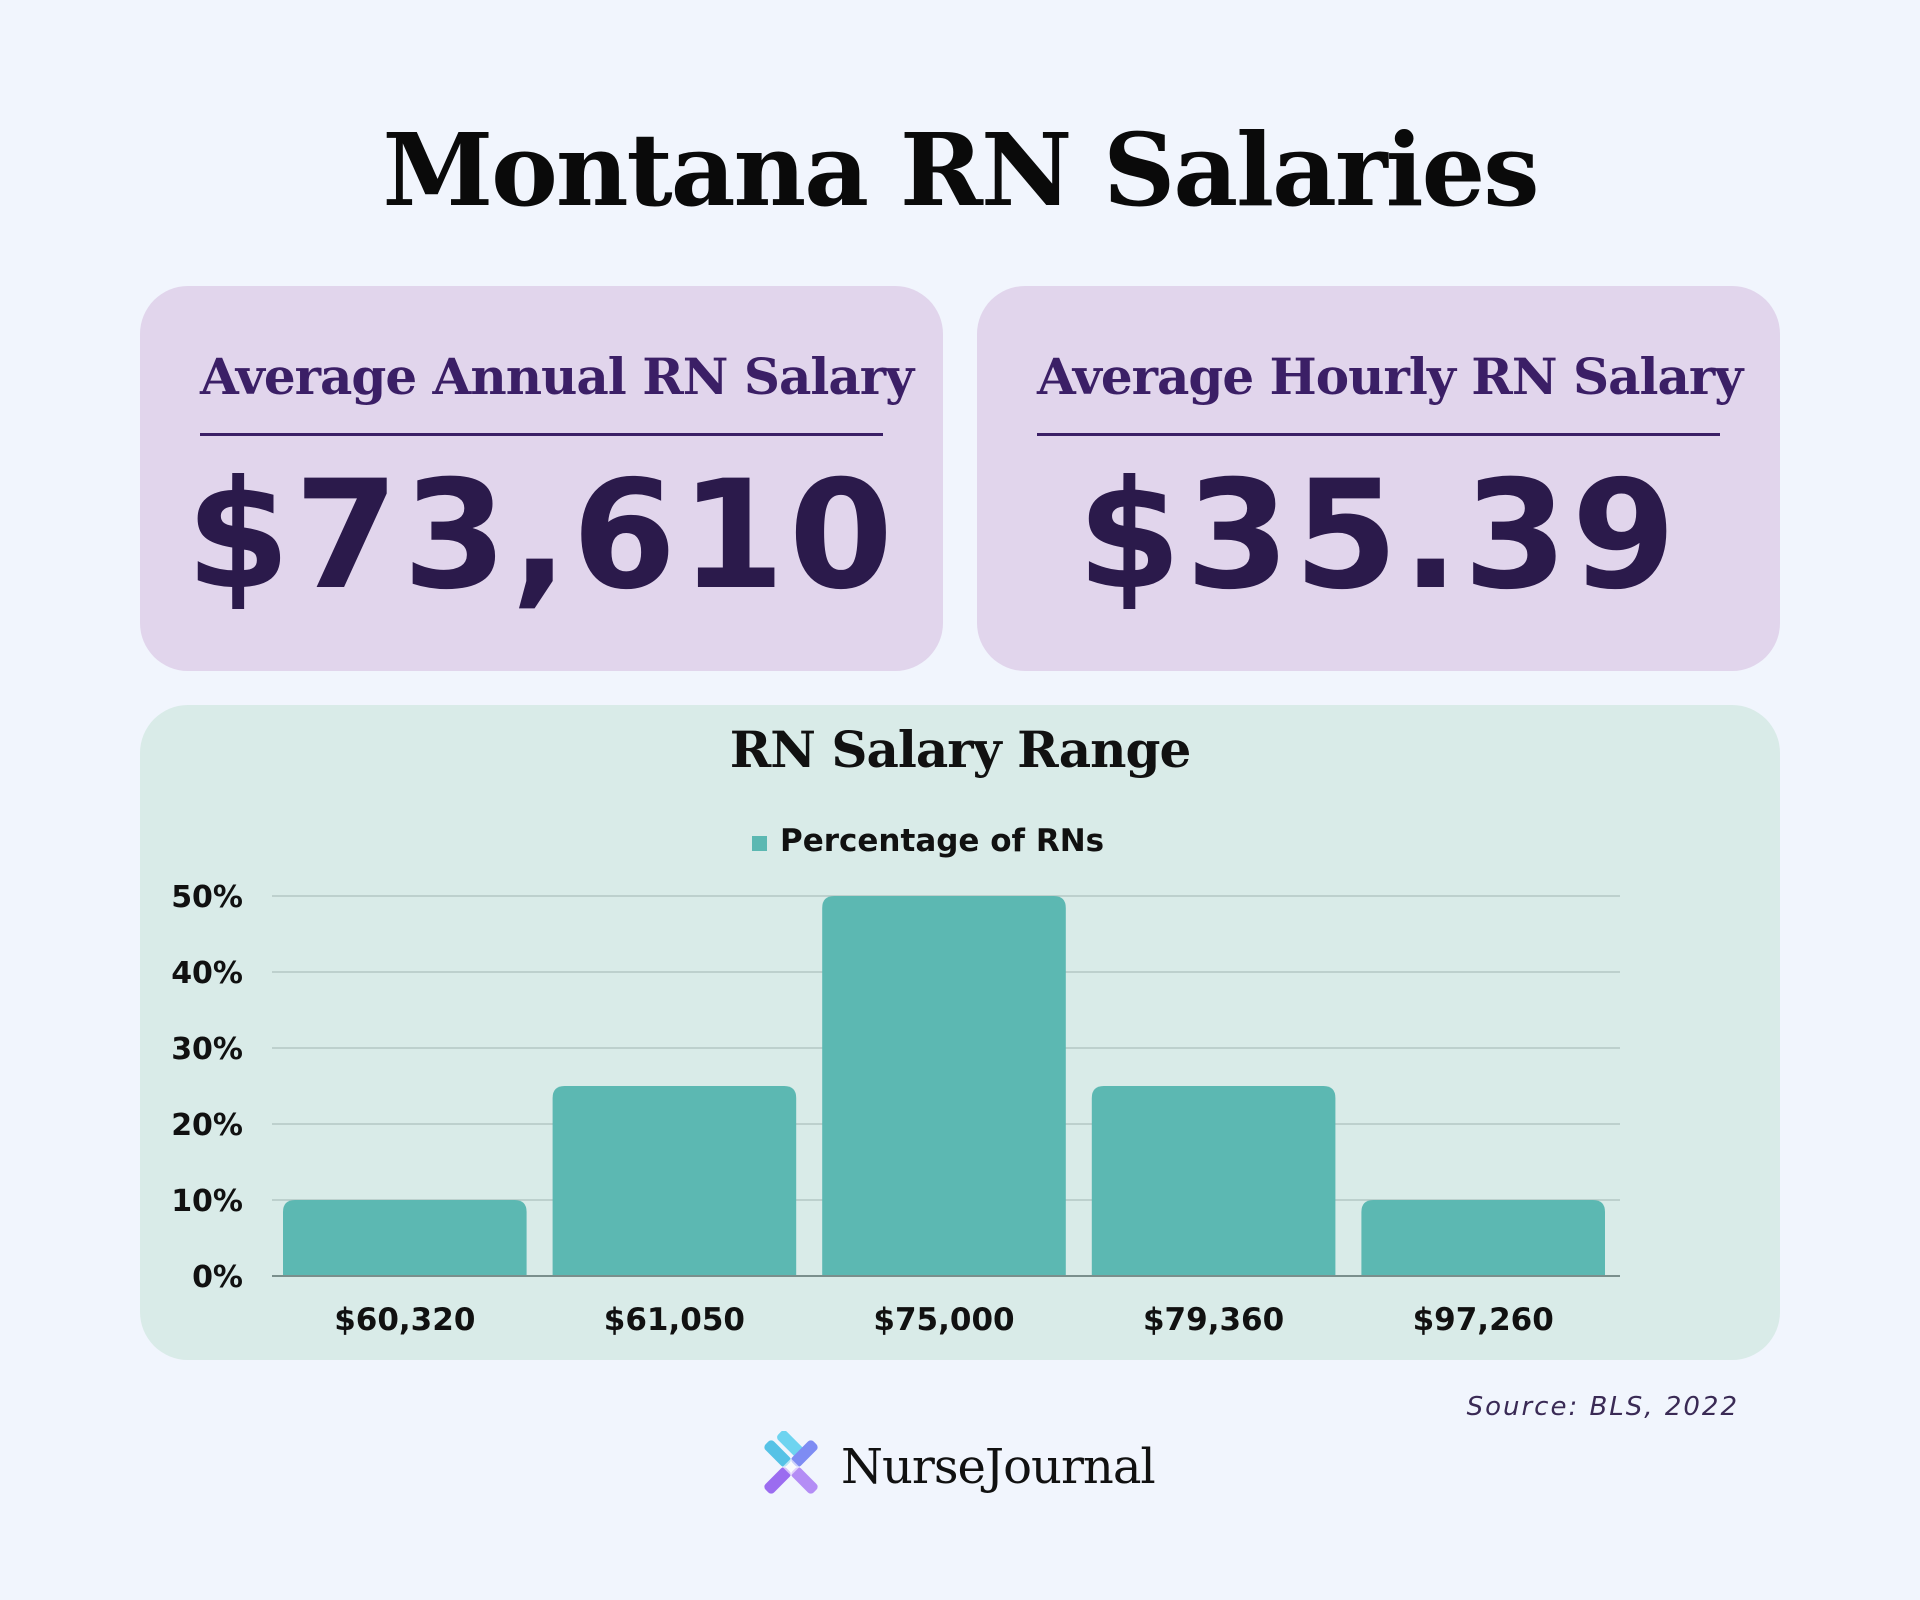 The width and height of the screenshot is (1920, 1600). I want to click on legend-swatch, so click(759, 843).